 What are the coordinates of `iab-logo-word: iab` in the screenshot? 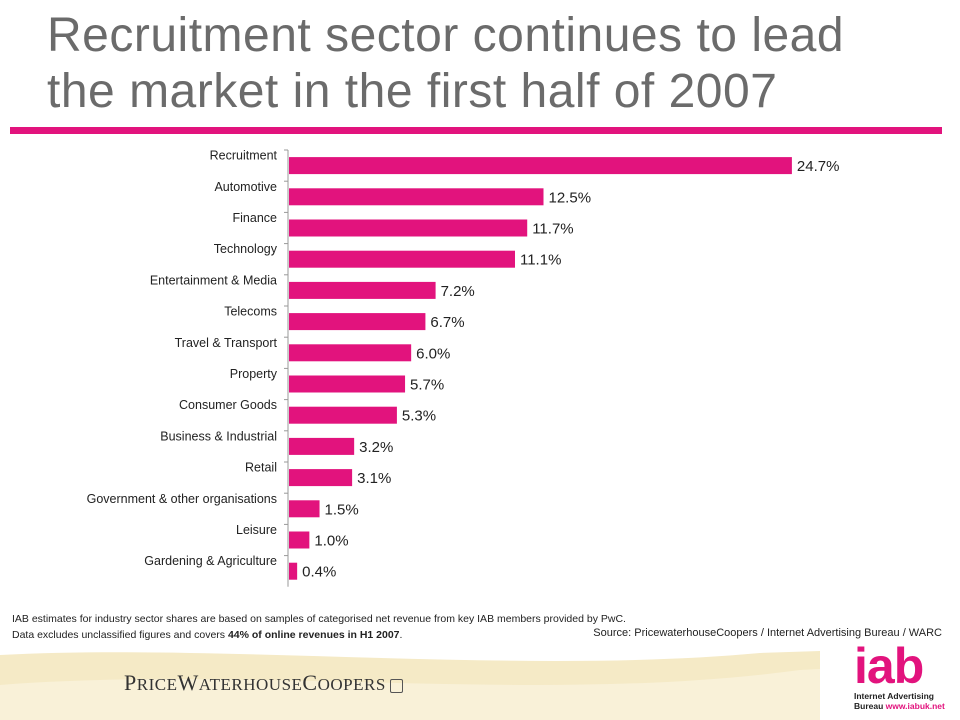 It's located at (889, 666).